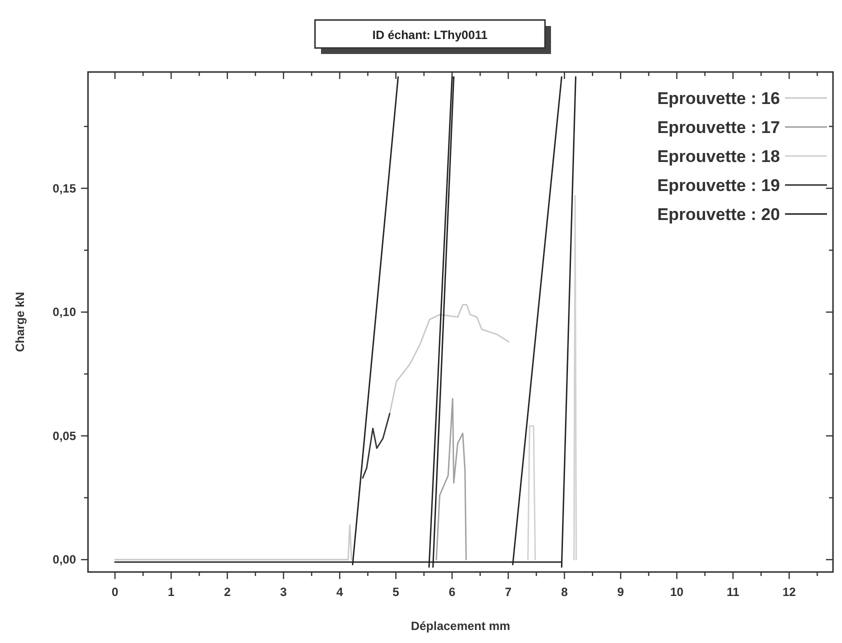 Image resolution: width=842 pixels, height=643 pixels. Describe the element at coordinates (171, 592) in the screenshot. I see `x-tick-label: 1` at that location.